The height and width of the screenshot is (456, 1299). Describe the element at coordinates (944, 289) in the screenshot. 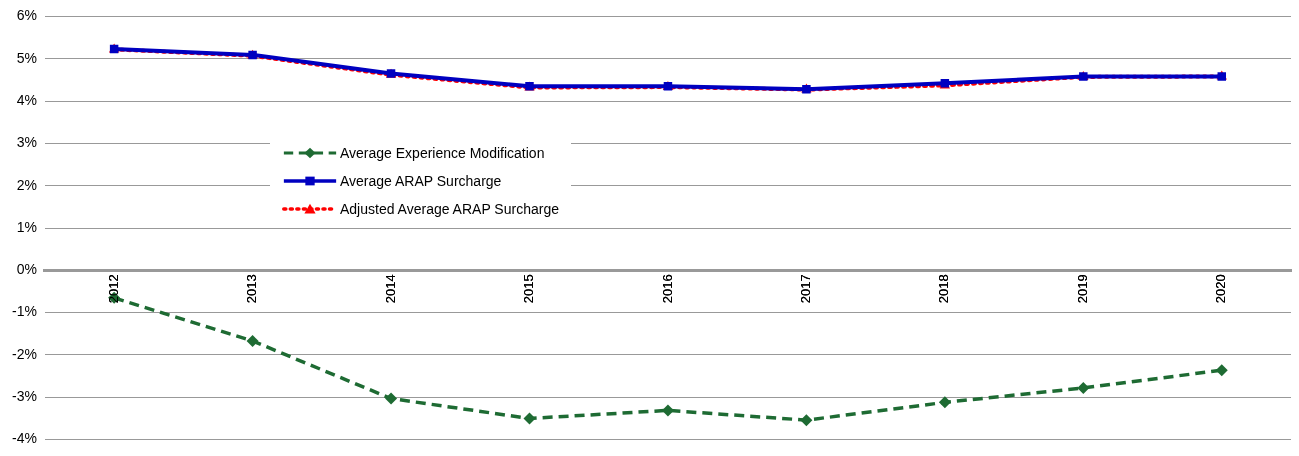

I see `x-tick-label: 2018` at that location.